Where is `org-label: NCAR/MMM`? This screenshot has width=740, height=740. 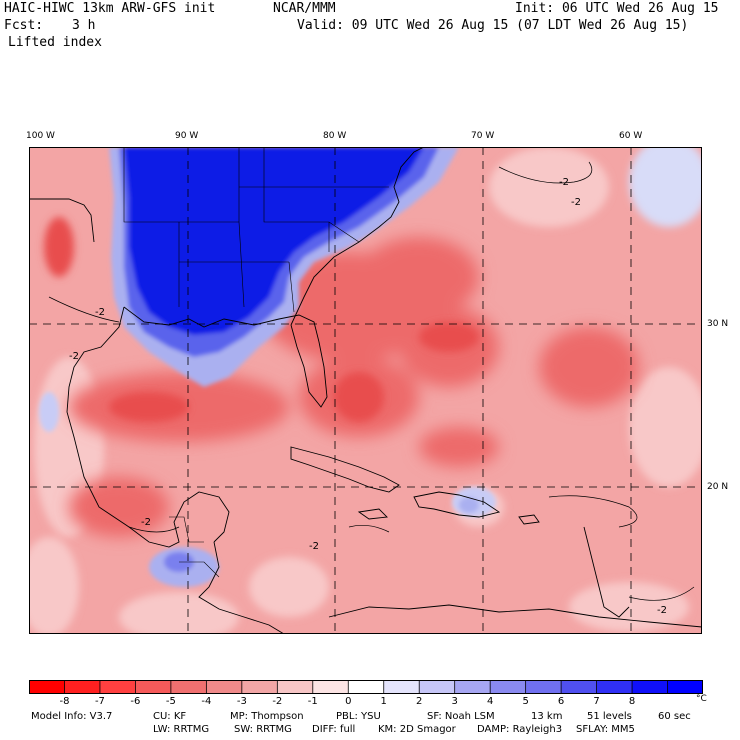
org-label: NCAR/MMM is located at coordinates (304, 8).